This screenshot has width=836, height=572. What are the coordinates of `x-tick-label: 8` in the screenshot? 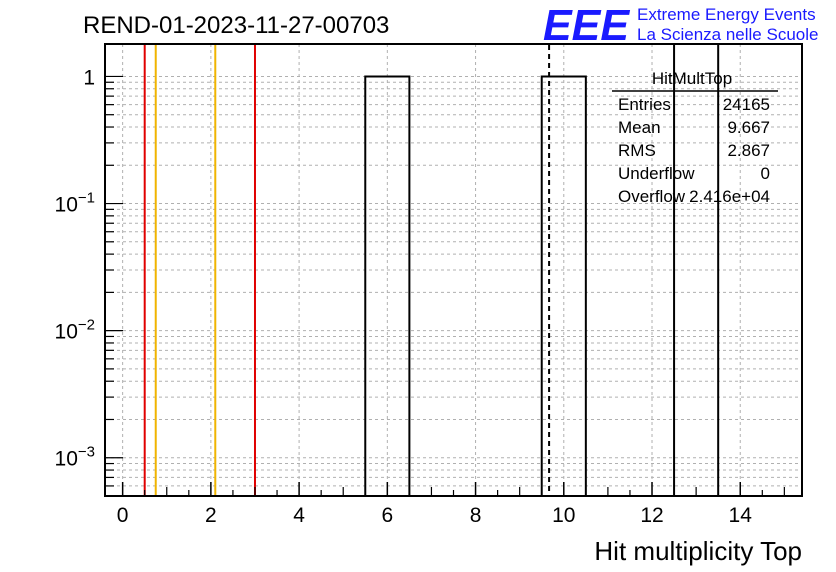 It's located at (476, 515).